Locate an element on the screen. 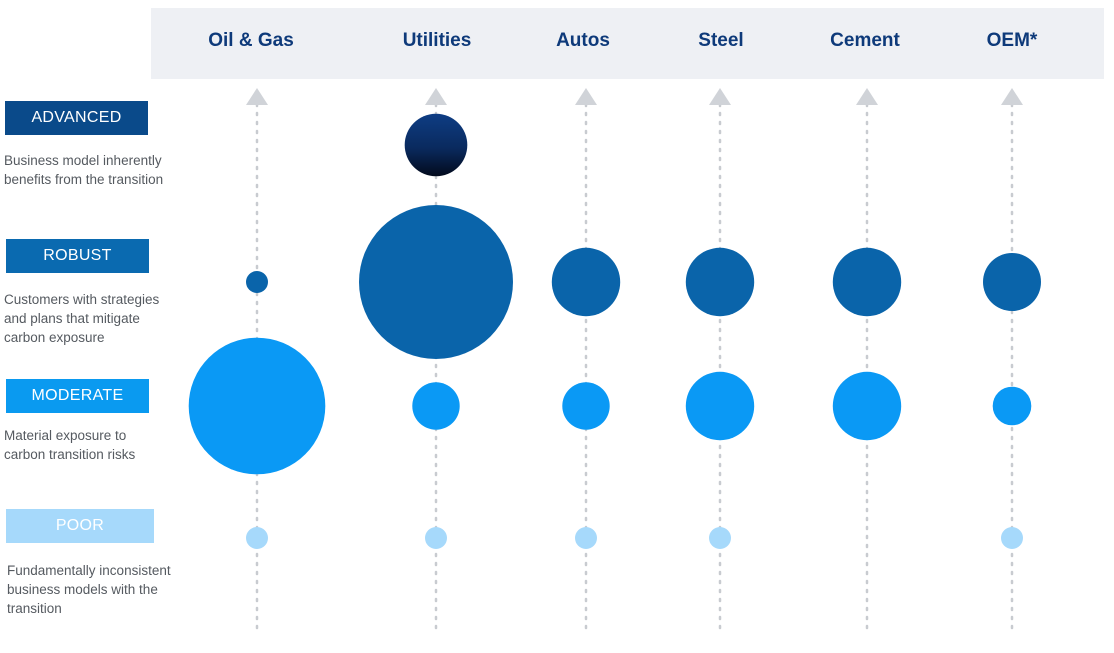  category-label-cement: Cement is located at coordinates (865, 40).